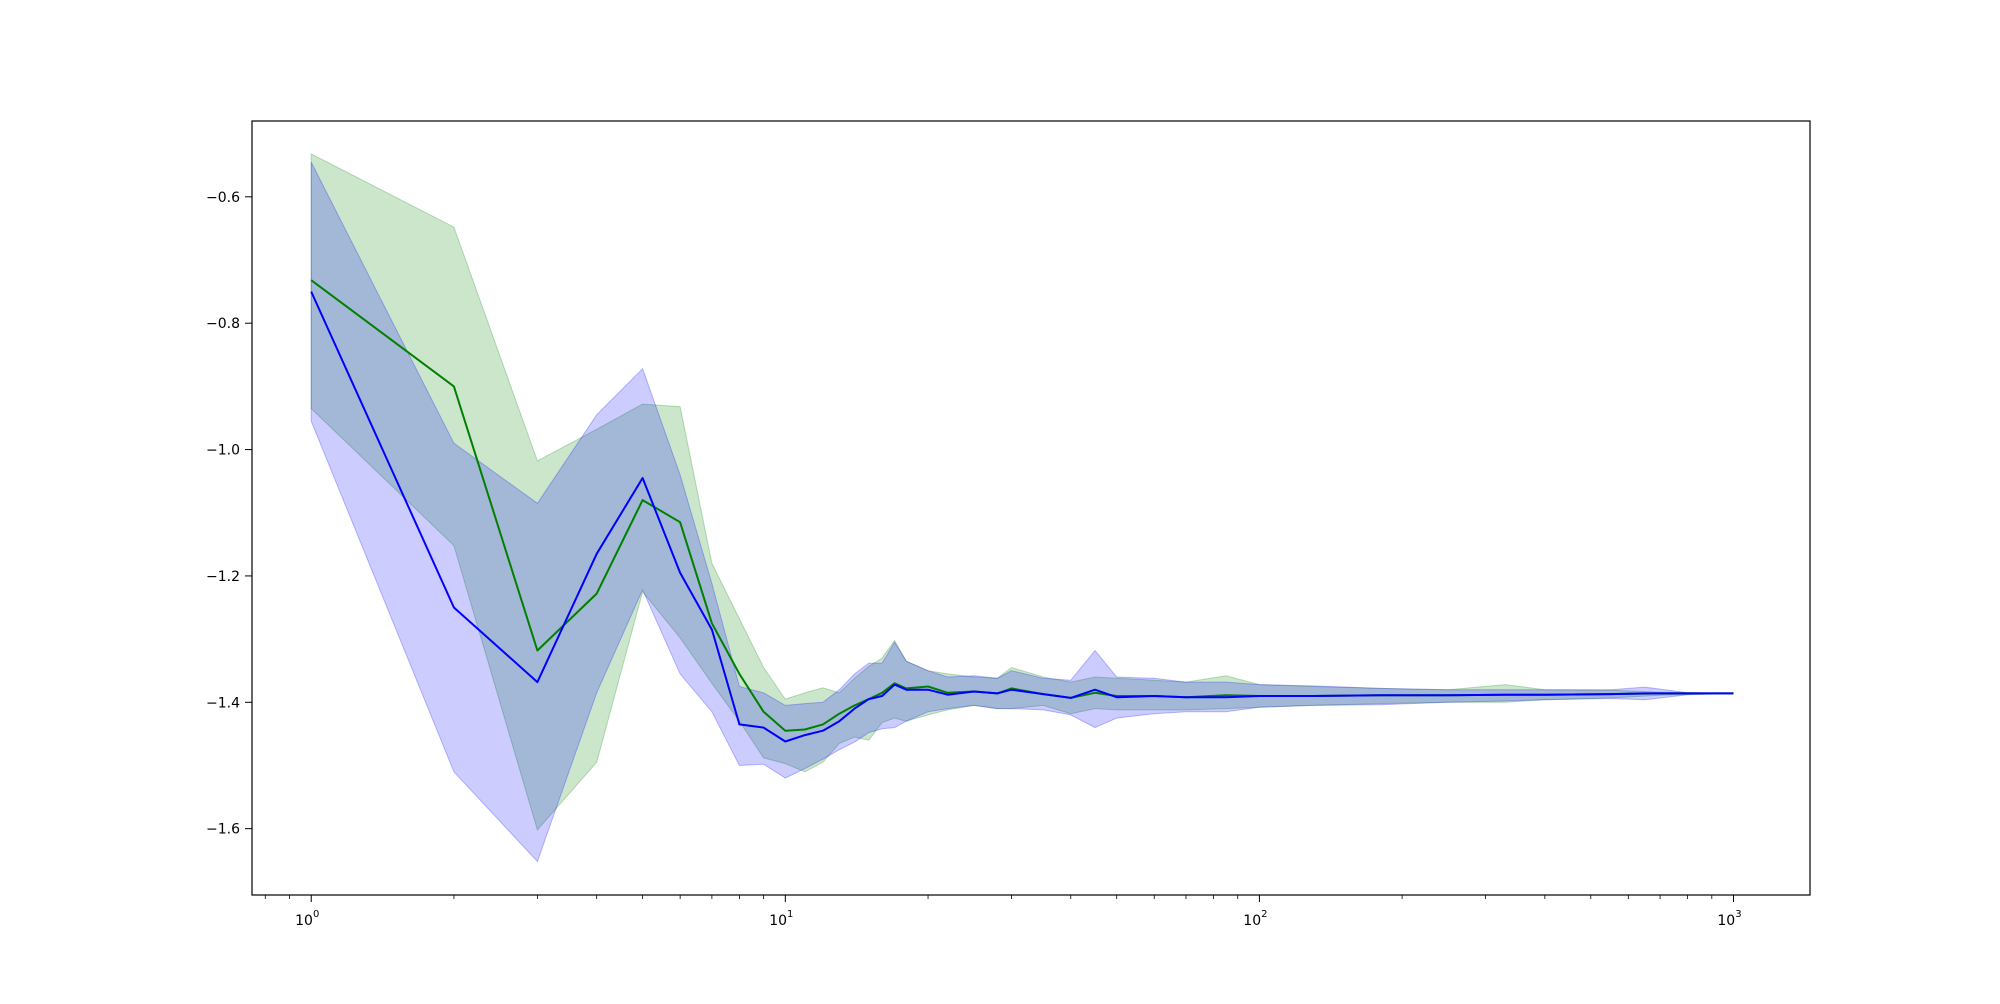 The image size is (2000, 1004). What do you see at coordinates (307, 919) in the screenshot?
I see `x-tick-label: 10⁰` at bounding box center [307, 919].